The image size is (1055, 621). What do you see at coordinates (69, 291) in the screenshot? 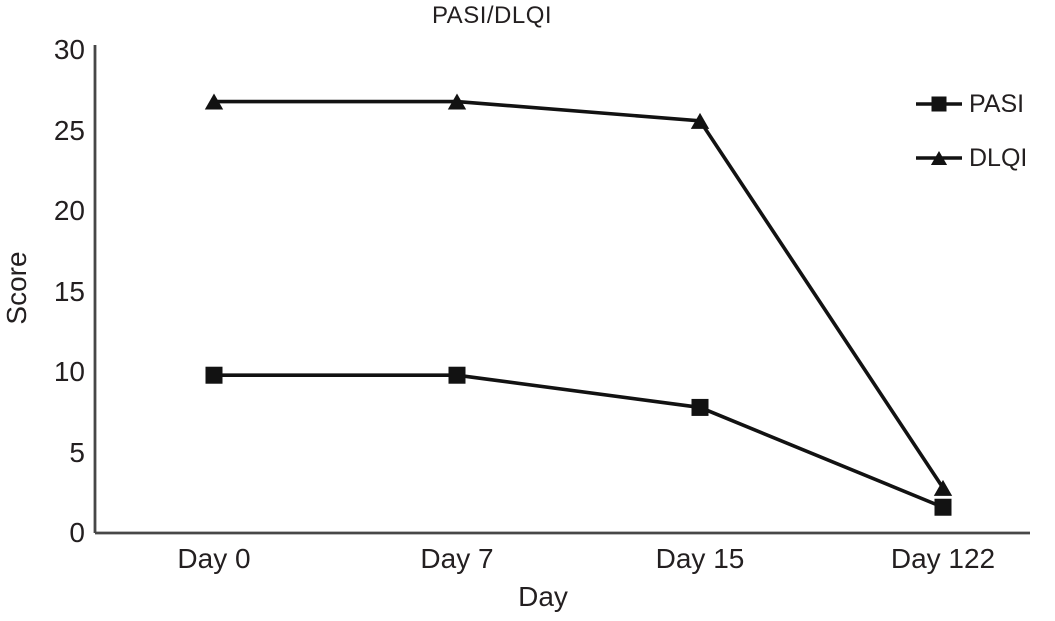
I see `y-tick-label: 15` at bounding box center [69, 291].